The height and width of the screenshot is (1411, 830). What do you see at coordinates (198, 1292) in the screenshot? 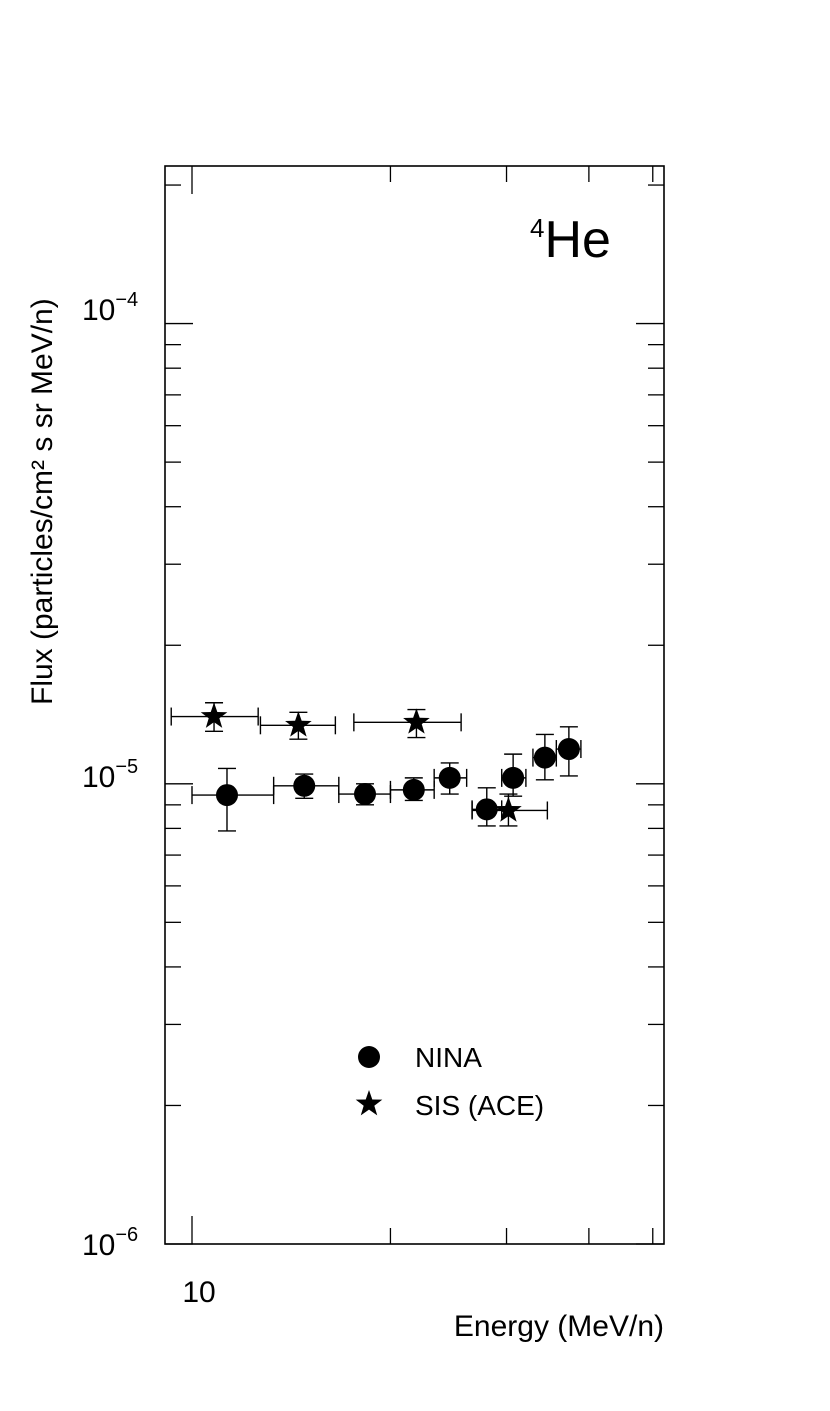
I see `x-tick-label: 10` at bounding box center [198, 1292].